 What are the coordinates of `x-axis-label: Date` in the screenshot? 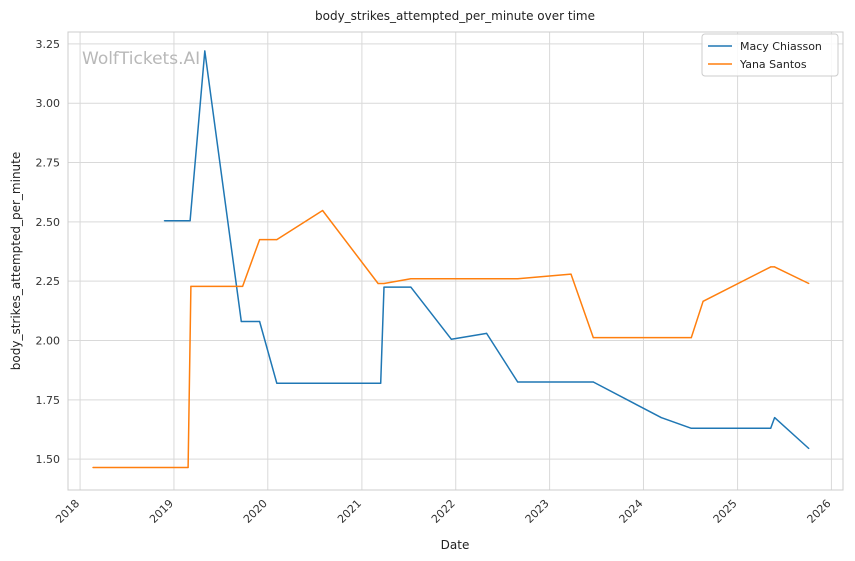 It's located at (455, 545).